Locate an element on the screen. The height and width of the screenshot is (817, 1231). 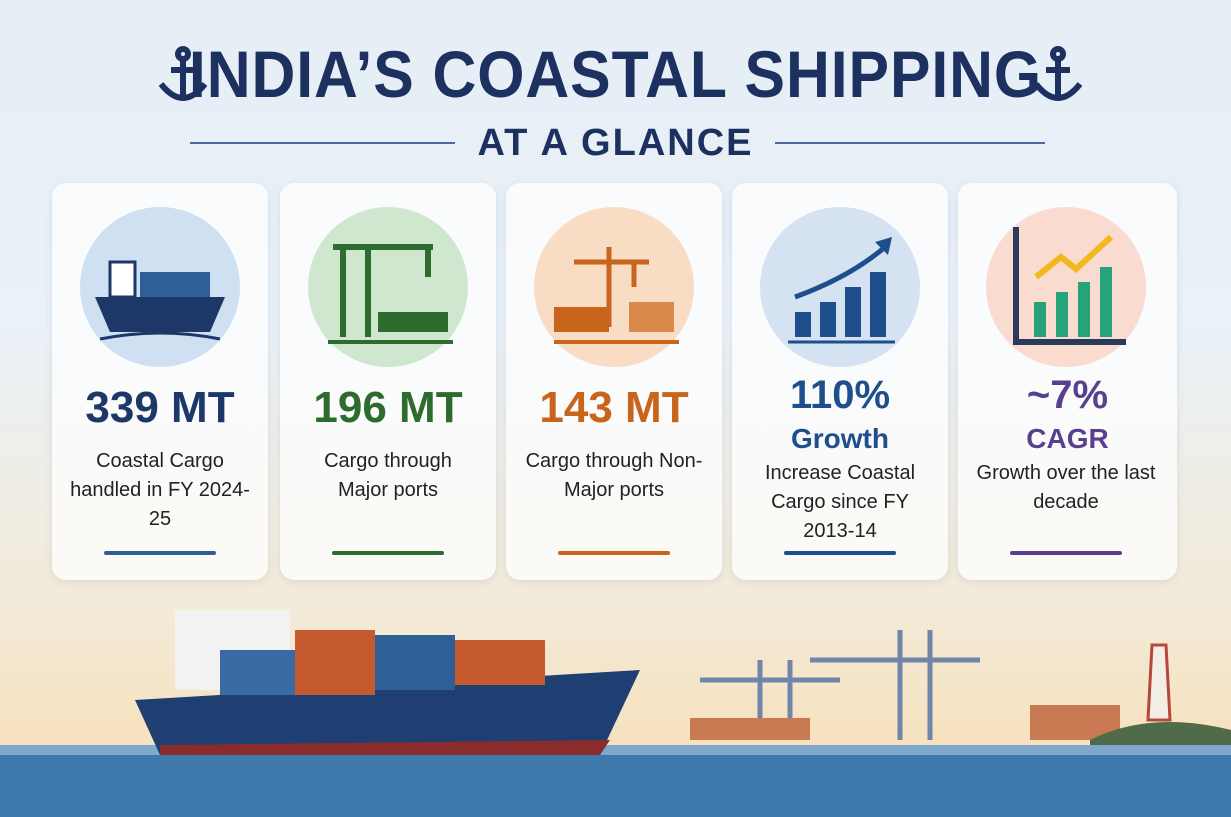
horizon is located at coordinates (615, 750).